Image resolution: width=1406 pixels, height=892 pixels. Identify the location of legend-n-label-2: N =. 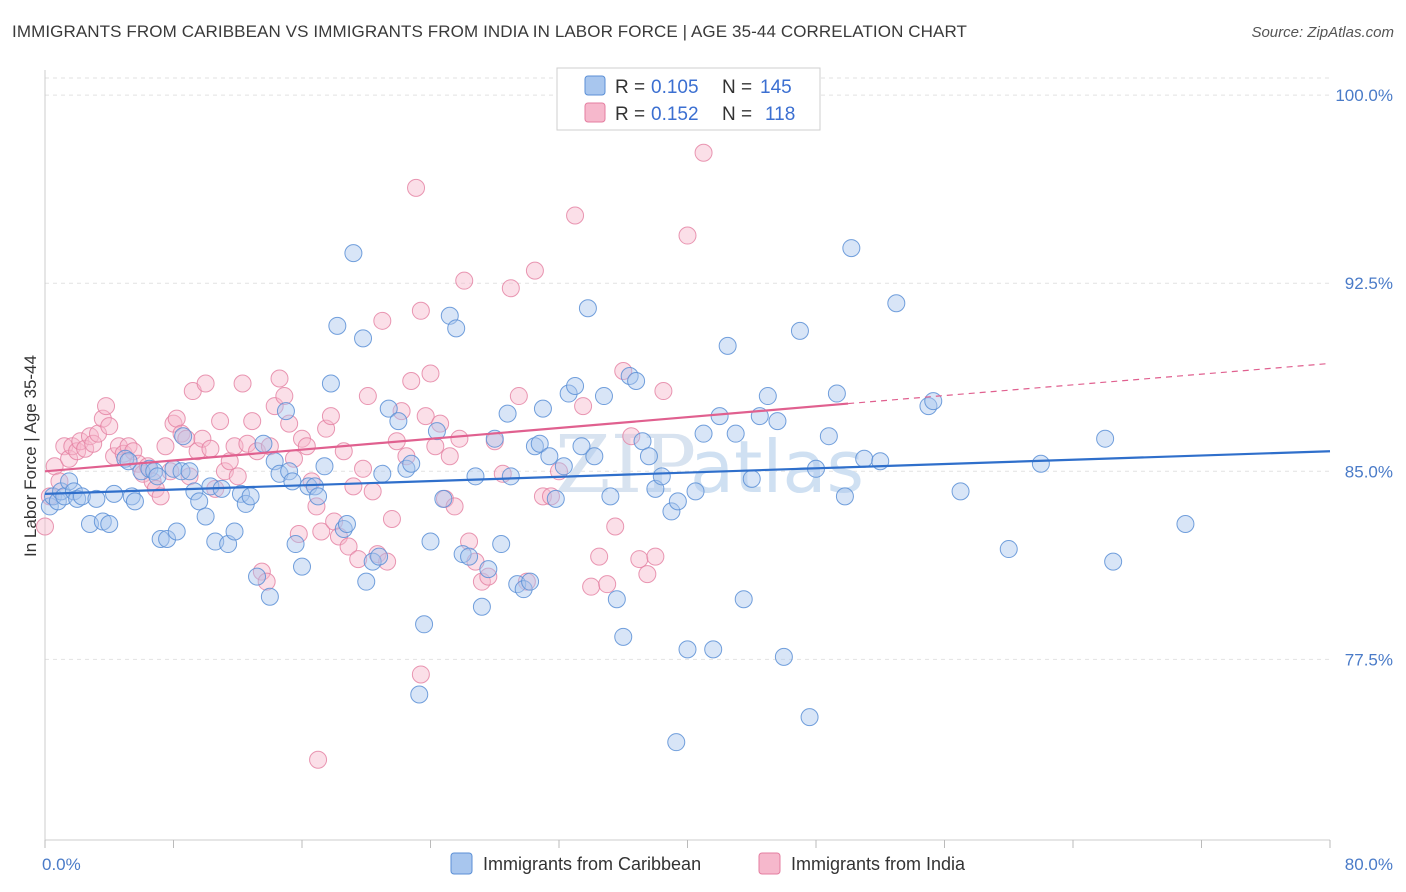
(737, 114).